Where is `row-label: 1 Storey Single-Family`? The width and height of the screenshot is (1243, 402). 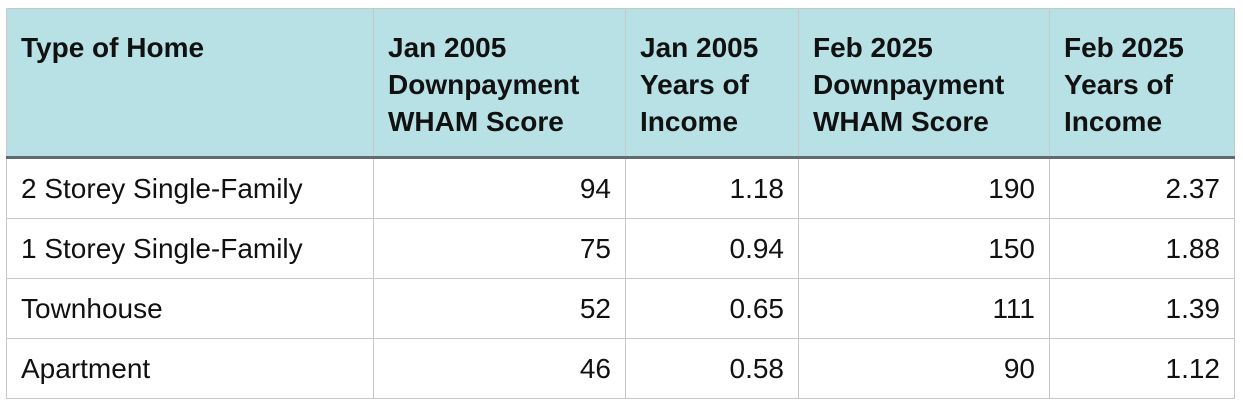 row-label: 1 Storey Single-Family is located at coordinates (190, 248).